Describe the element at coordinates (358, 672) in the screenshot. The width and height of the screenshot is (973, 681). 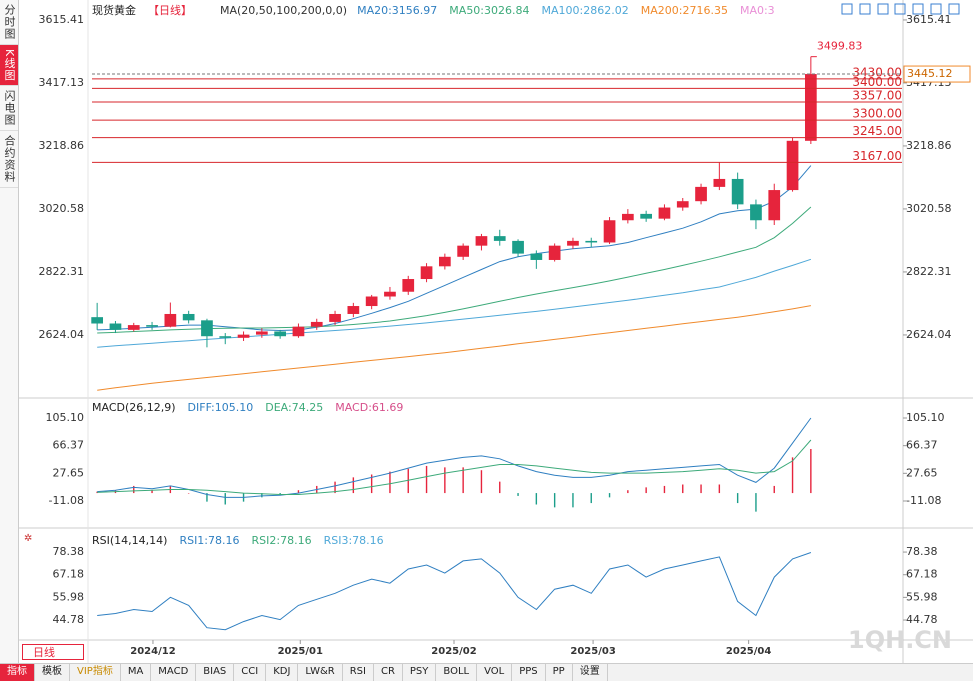
I see `toolbar-button: RSI` at that location.